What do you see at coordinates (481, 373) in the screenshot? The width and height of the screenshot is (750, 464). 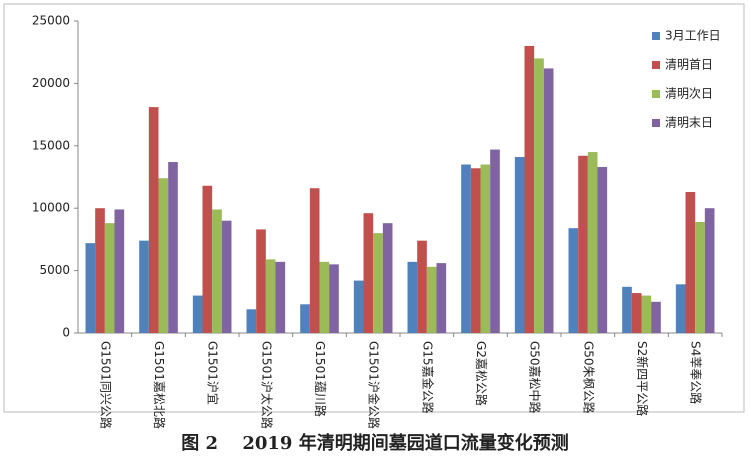 I see `x-tick-label: G2嘉松公路` at bounding box center [481, 373].